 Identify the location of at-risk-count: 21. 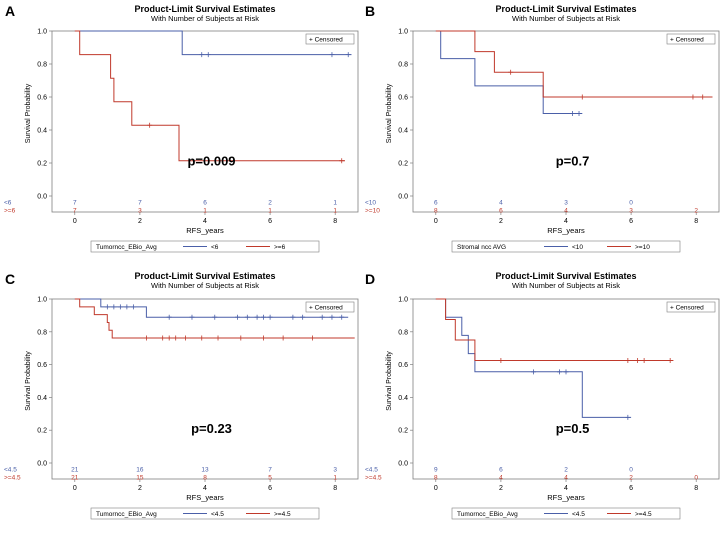
(75, 470).